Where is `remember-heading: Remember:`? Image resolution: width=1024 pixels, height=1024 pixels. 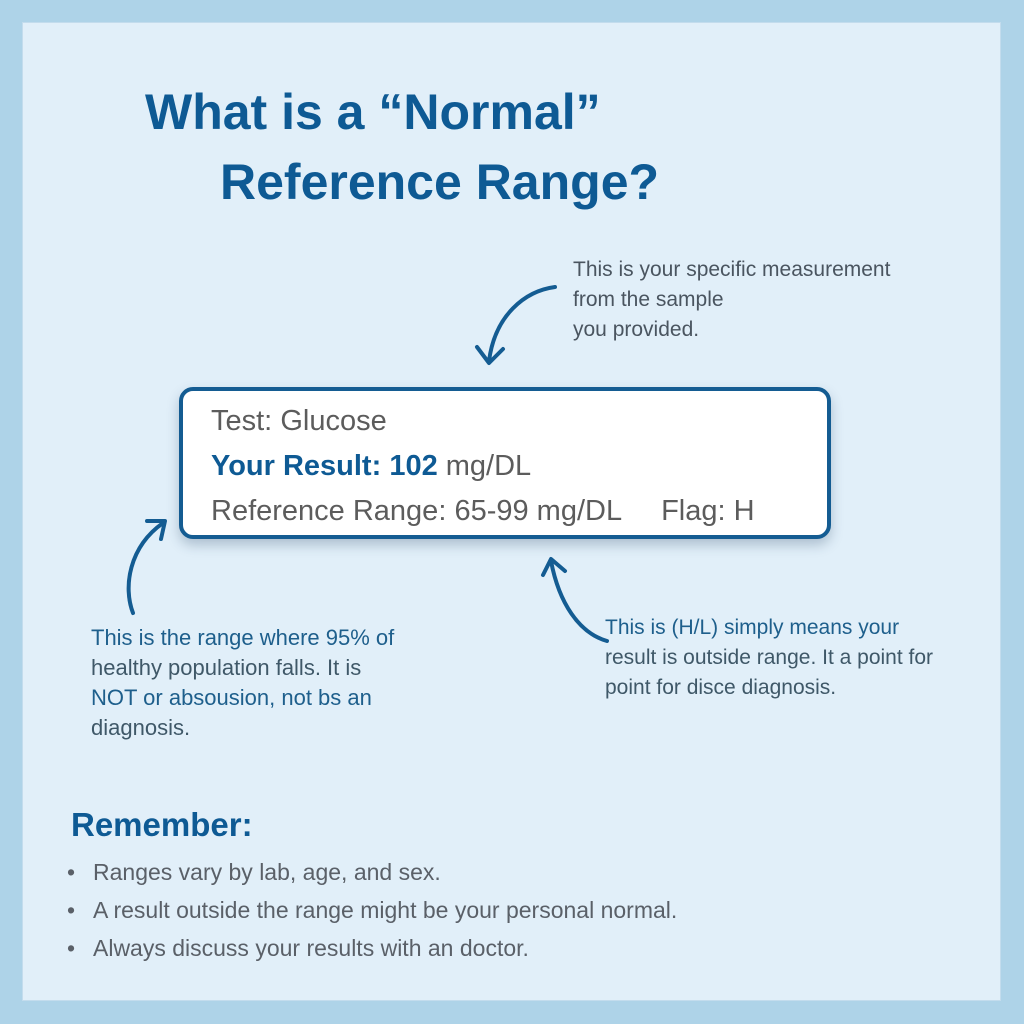 remember-heading: Remember: is located at coordinates (162, 824).